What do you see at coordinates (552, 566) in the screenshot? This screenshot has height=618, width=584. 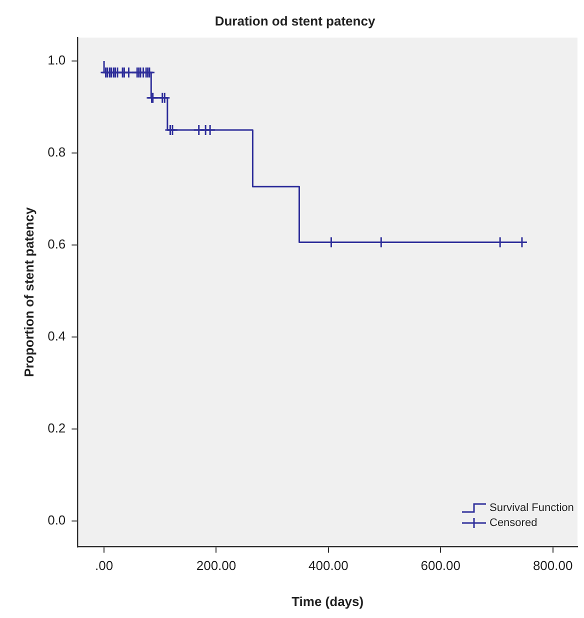 I see `x-tick-label: 800.00` at bounding box center [552, 566].